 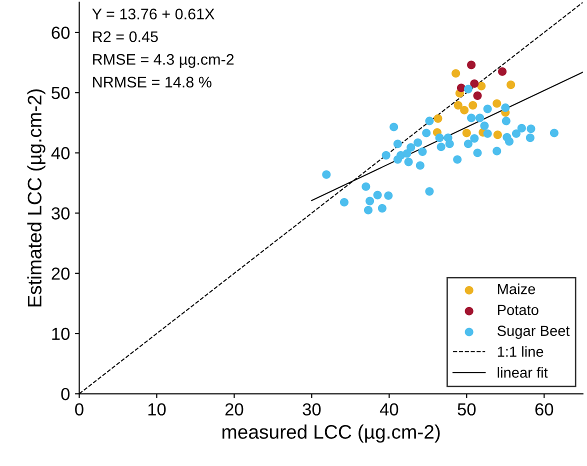 What do you see at coordinates (152, 82) in the screenshot?
I see `annotation: NRMSE = 14.8 %` at bounding box center [152, 82].